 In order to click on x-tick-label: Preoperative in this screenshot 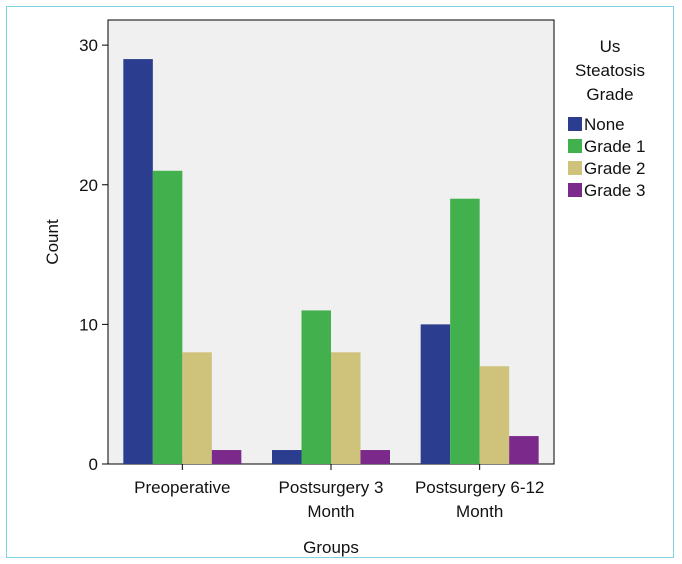, I will do `click(182, 487)`.